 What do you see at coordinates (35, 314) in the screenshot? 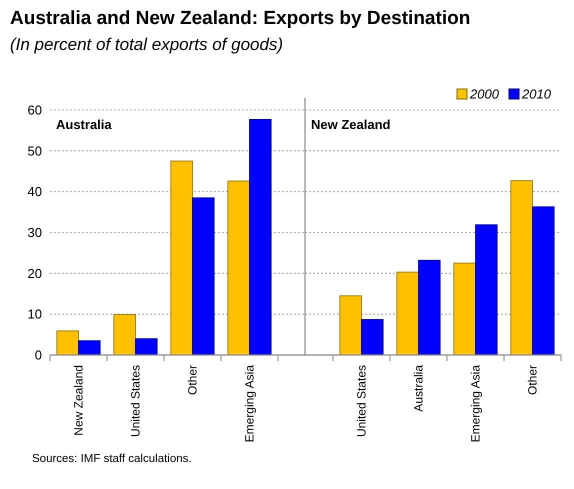
I see `y-tick-label: 10` at bounding box center [35, 314].